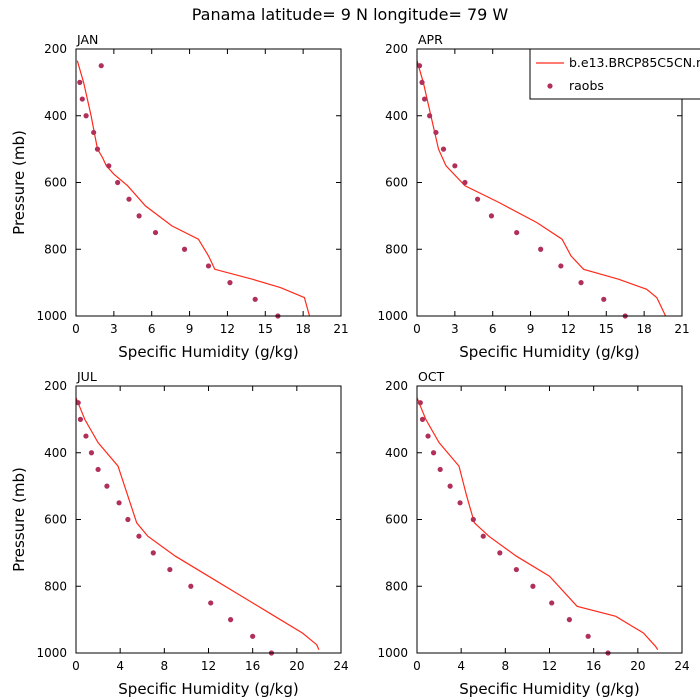  Describe the element at coordinates (19, 182) in the screenshot. I see `y-axis-label: Pressure (mb)` at that location.